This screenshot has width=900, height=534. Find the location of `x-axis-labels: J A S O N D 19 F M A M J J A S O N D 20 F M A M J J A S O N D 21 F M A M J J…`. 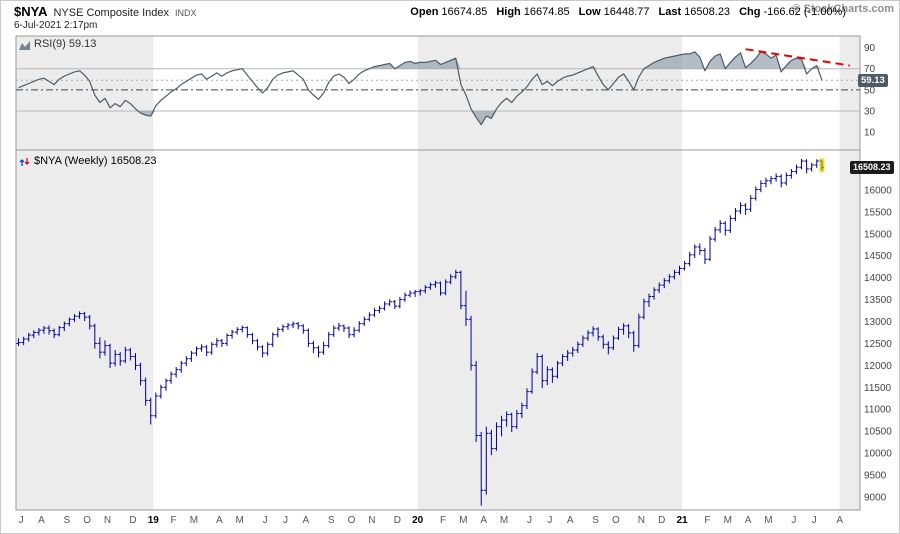

x-axis-labels: J A S O N D 19 F M A M J J A S O N D 20 F M A M J J A S O N D 21 F M A M J J… is located at coordinates (431, 520).